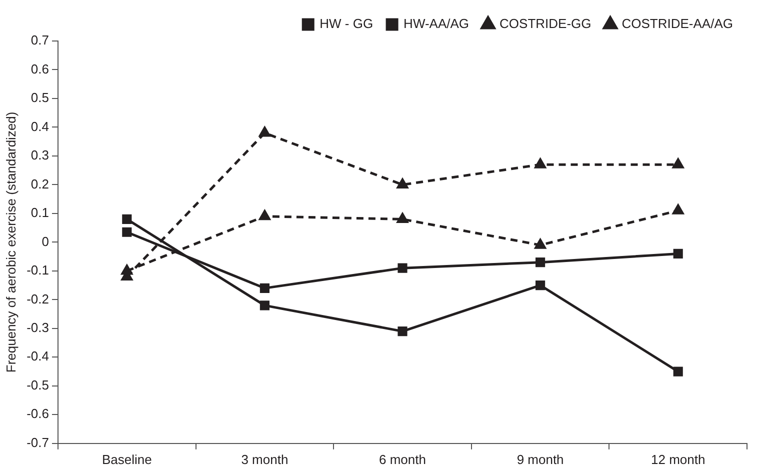 This screenshot has width=757, height=471. Describe the element at coordinates (39, 40) in the screenshot. I see `y-tick-label: 0.7` at that location.